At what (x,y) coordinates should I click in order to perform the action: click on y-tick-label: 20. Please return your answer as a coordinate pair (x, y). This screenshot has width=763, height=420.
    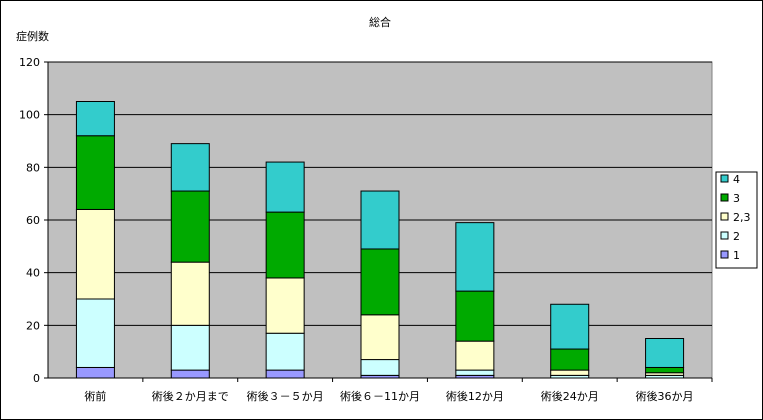
    Looking at the image, I should click on (33, 325).